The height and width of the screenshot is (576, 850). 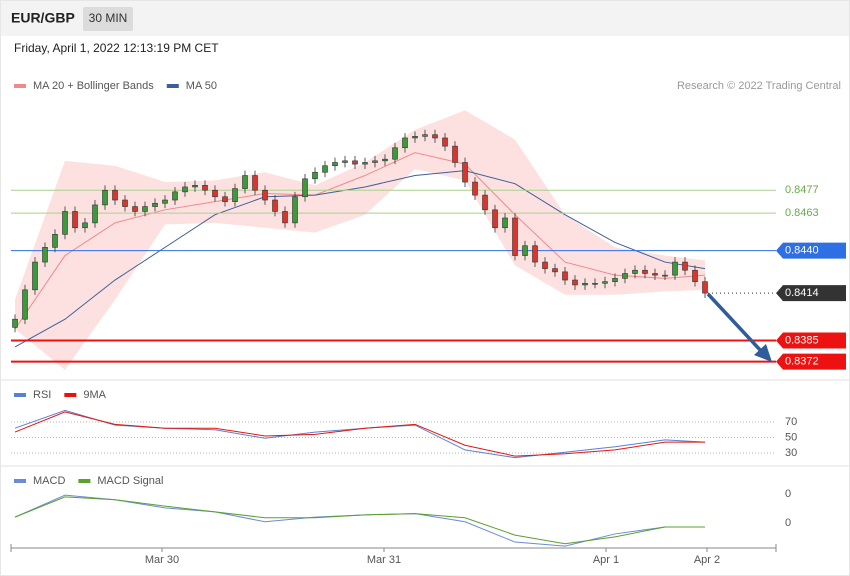 What do you see at coordinates (42, 395) in the screenshot?
I see `legend-label: RSI` at bounding box center [42, 395].